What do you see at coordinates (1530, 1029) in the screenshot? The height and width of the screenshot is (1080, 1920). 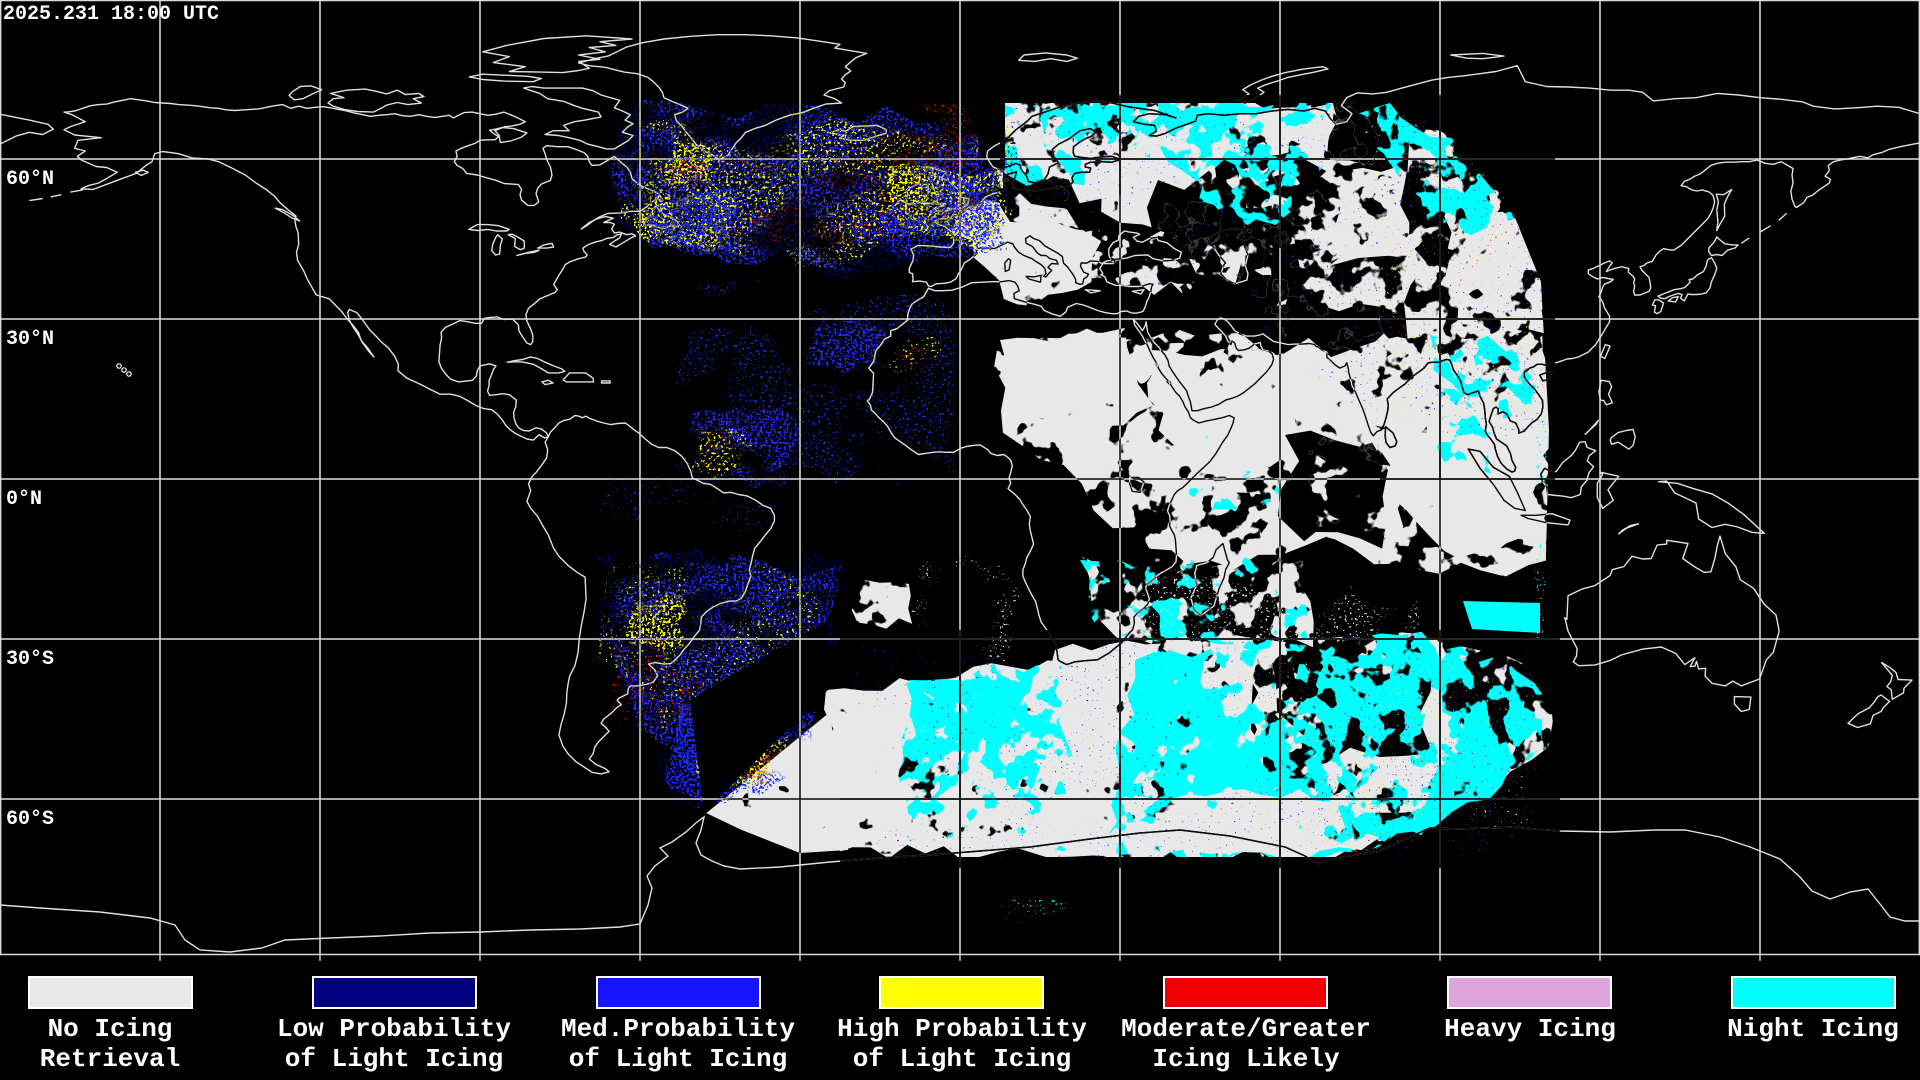 I see `svg-text: Heavy Icing` at bounding box center [1530, 1029].